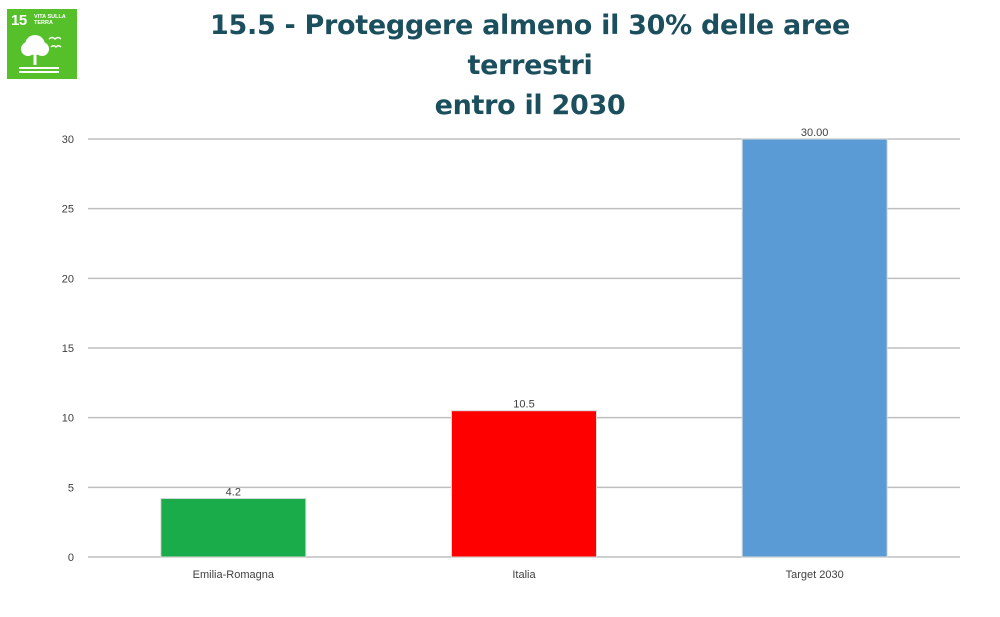 The height and width of the screenshot is (617, 1000). What do you see at coordinates (71, 558) in the screenshot?
I see `y-tick-label: 0` at bounding box center [71, 558].